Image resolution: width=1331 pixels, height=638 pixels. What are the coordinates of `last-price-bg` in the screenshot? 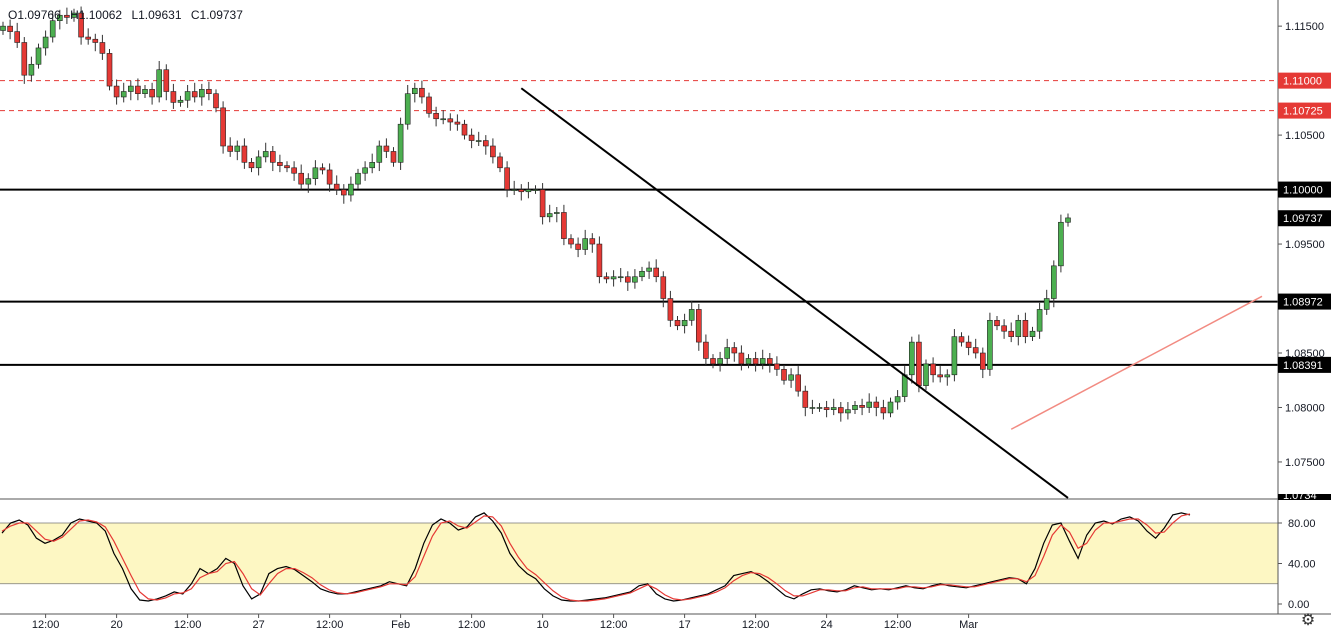 It's located at (1304, 218).